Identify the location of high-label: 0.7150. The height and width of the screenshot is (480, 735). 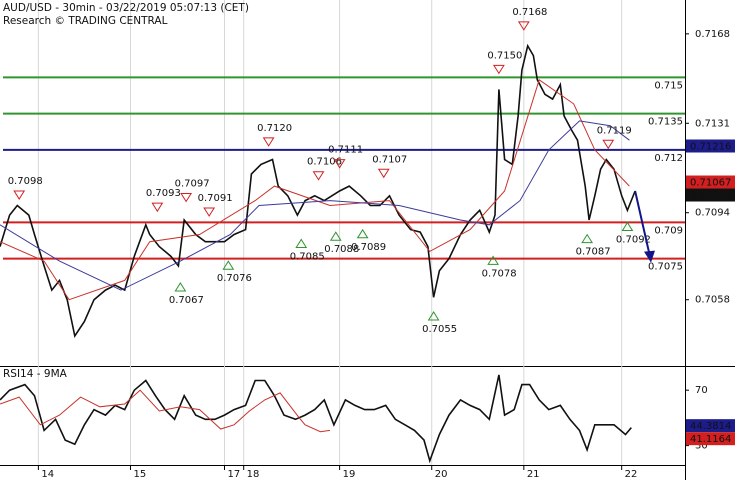
(504, 55).